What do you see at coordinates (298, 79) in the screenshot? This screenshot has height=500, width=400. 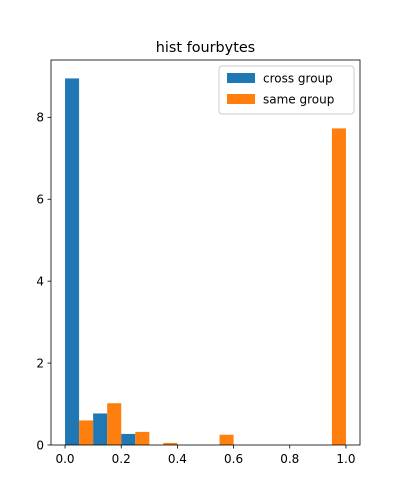 I see `legend-label: cross group` at bounding box center [298, 79].